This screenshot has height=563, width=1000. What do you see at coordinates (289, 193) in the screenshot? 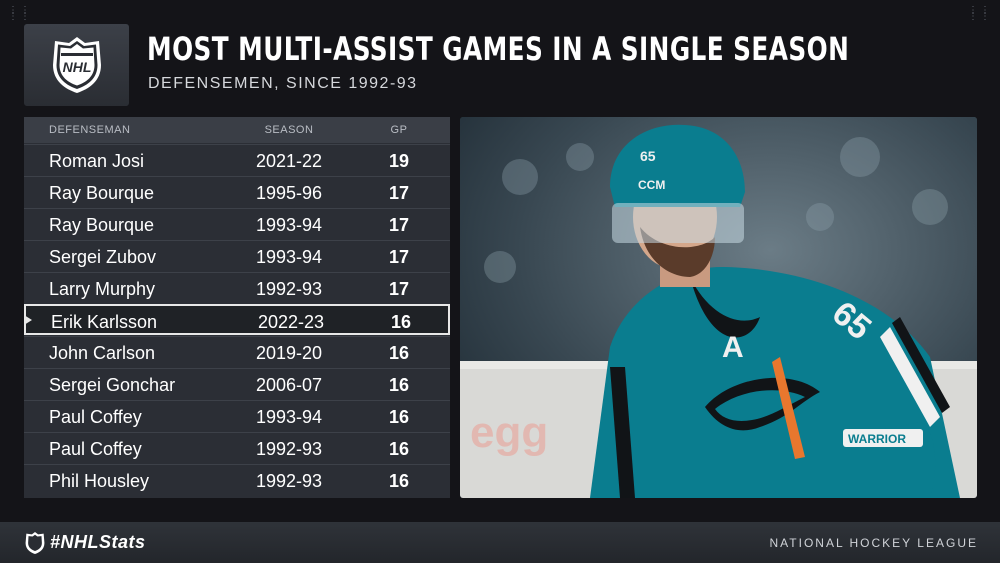
I see `season-value: 1995-96` at bounding box center [289, 193].